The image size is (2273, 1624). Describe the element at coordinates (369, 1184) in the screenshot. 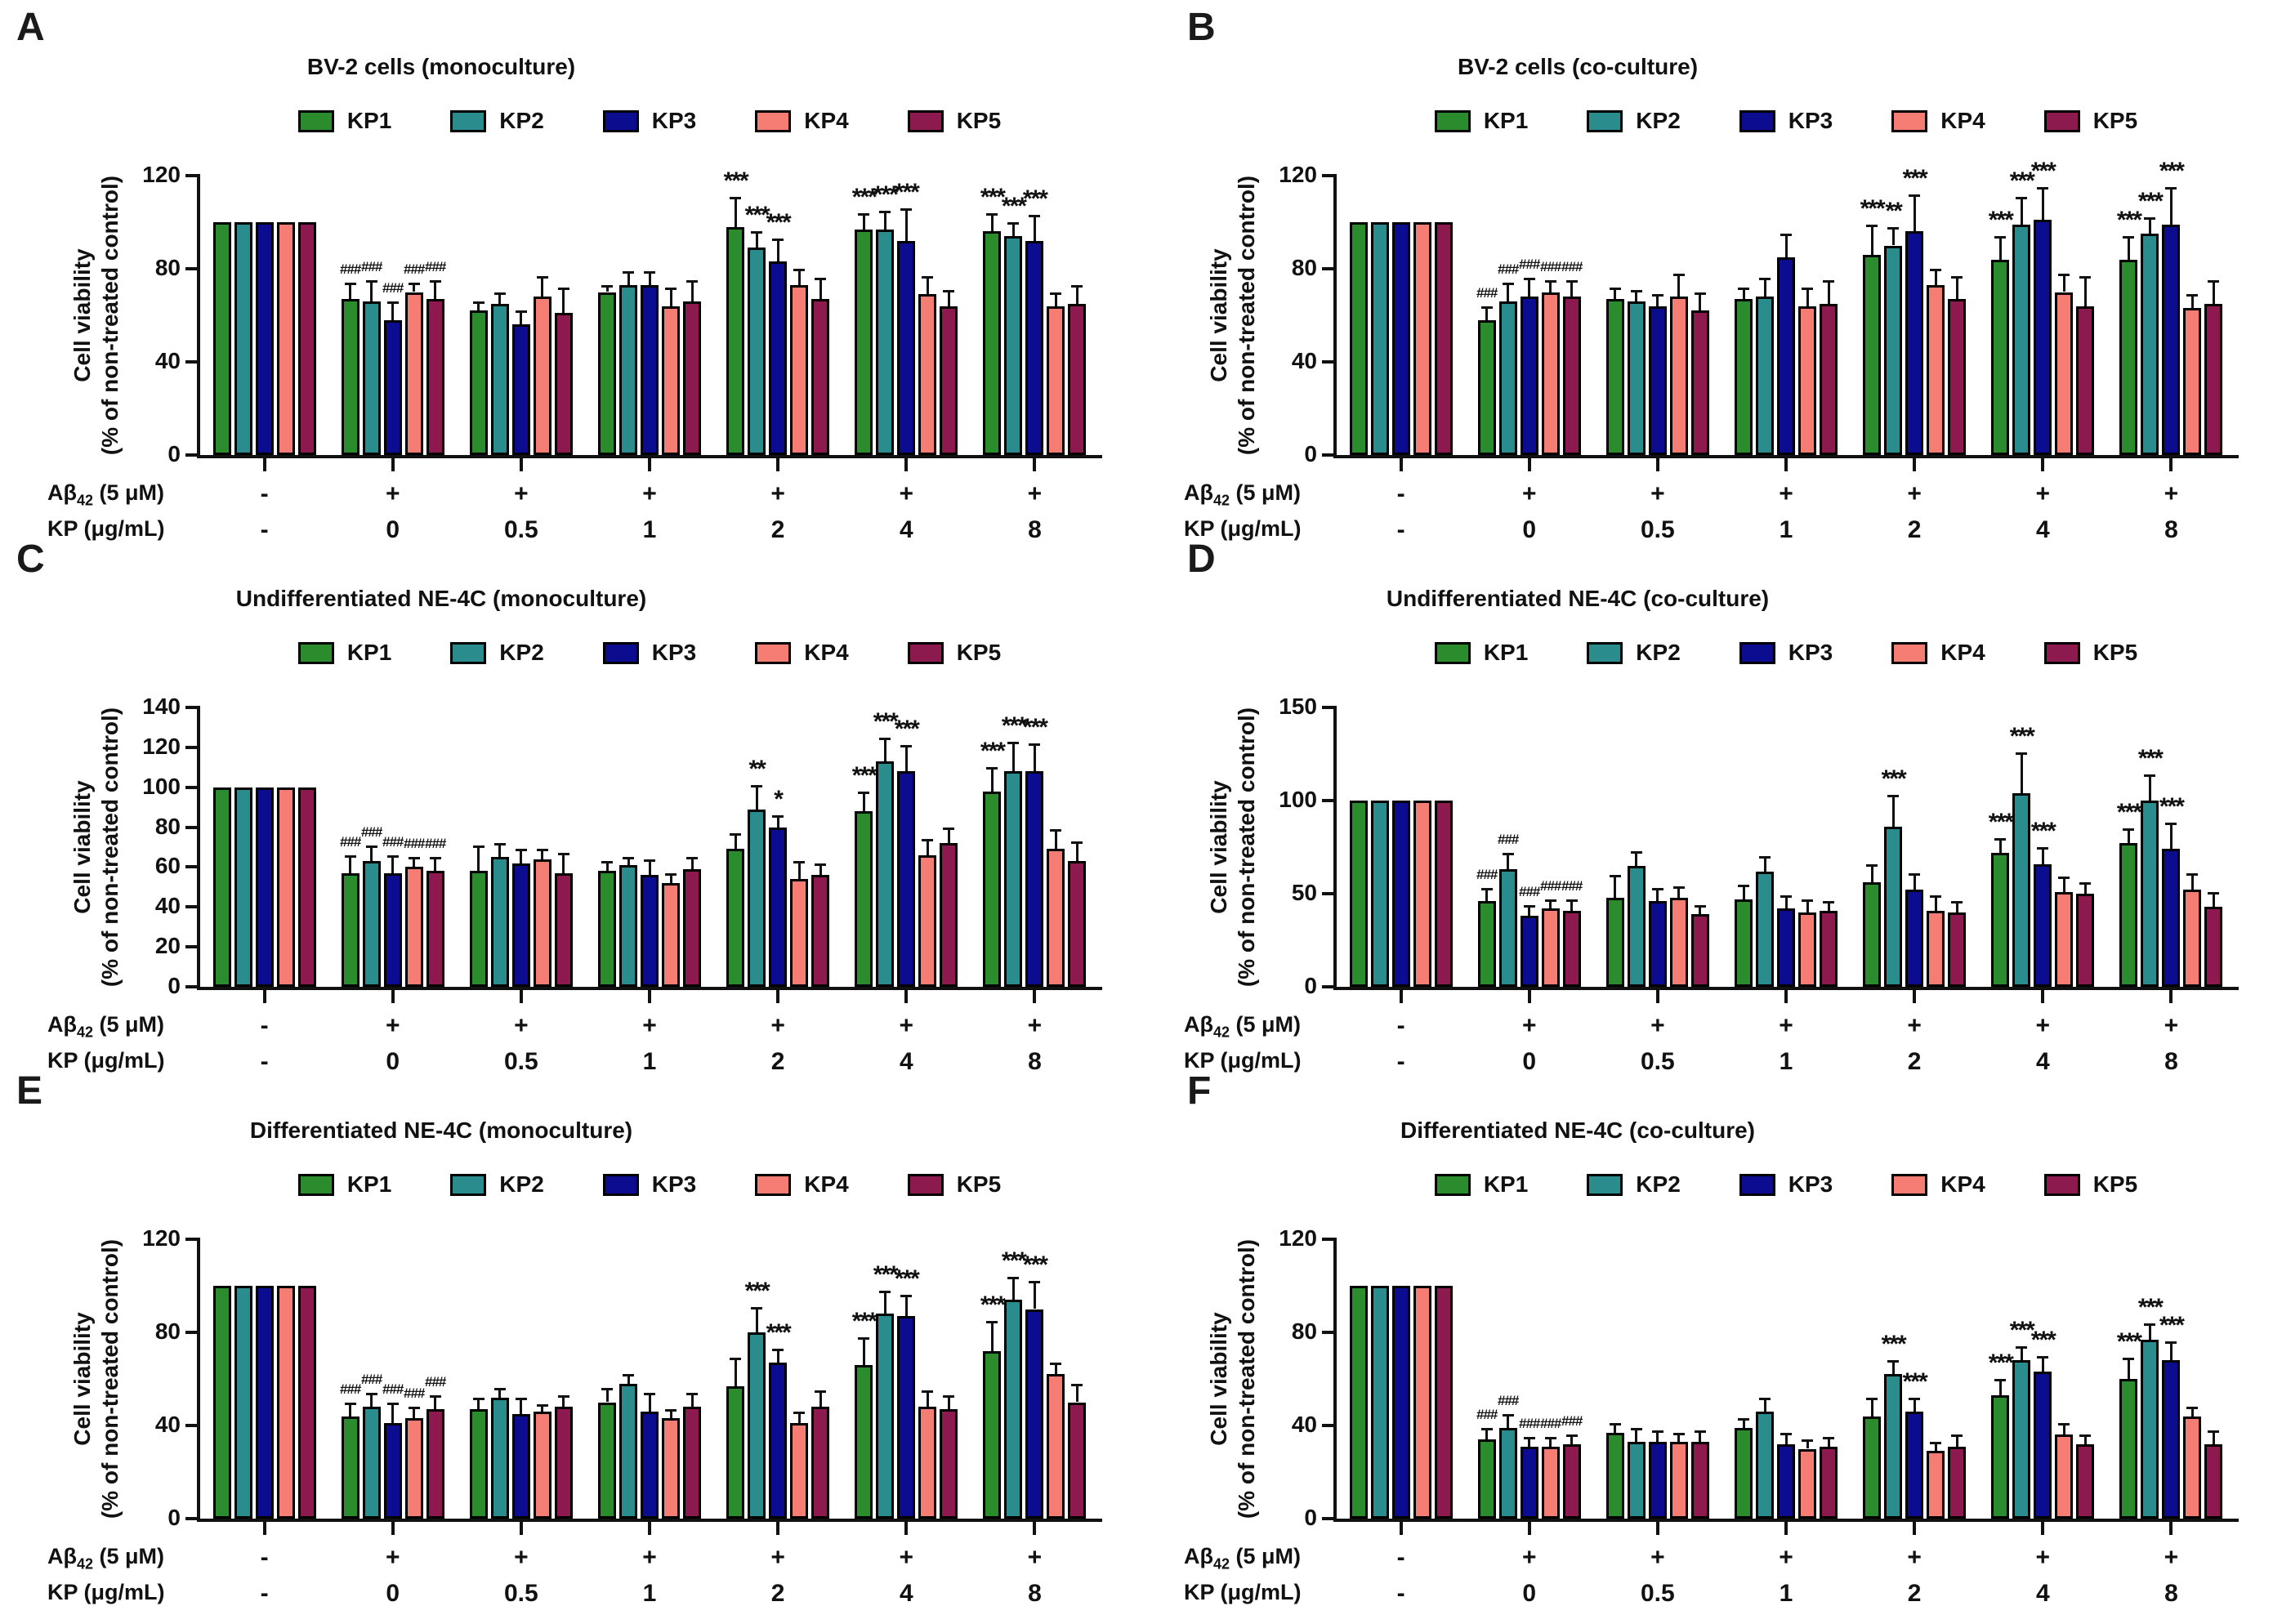

I see `legend-label-KP1: KP1` at that location.